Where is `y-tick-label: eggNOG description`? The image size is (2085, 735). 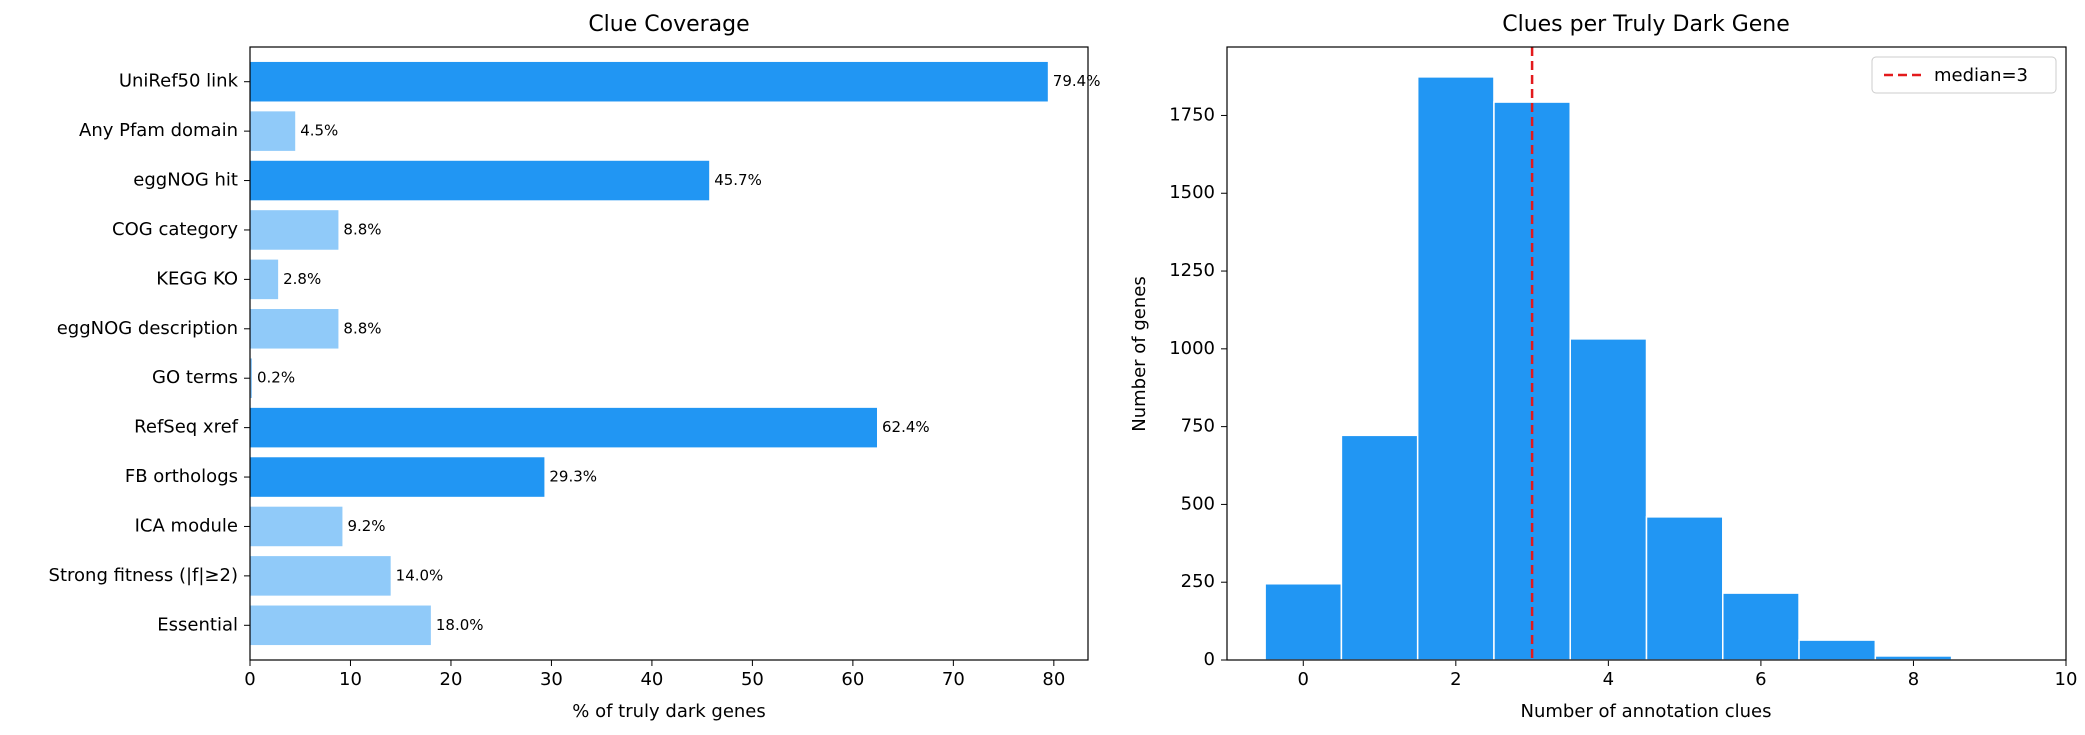
y-tick-label: eggNOG description is located at coordinates (147, 328).